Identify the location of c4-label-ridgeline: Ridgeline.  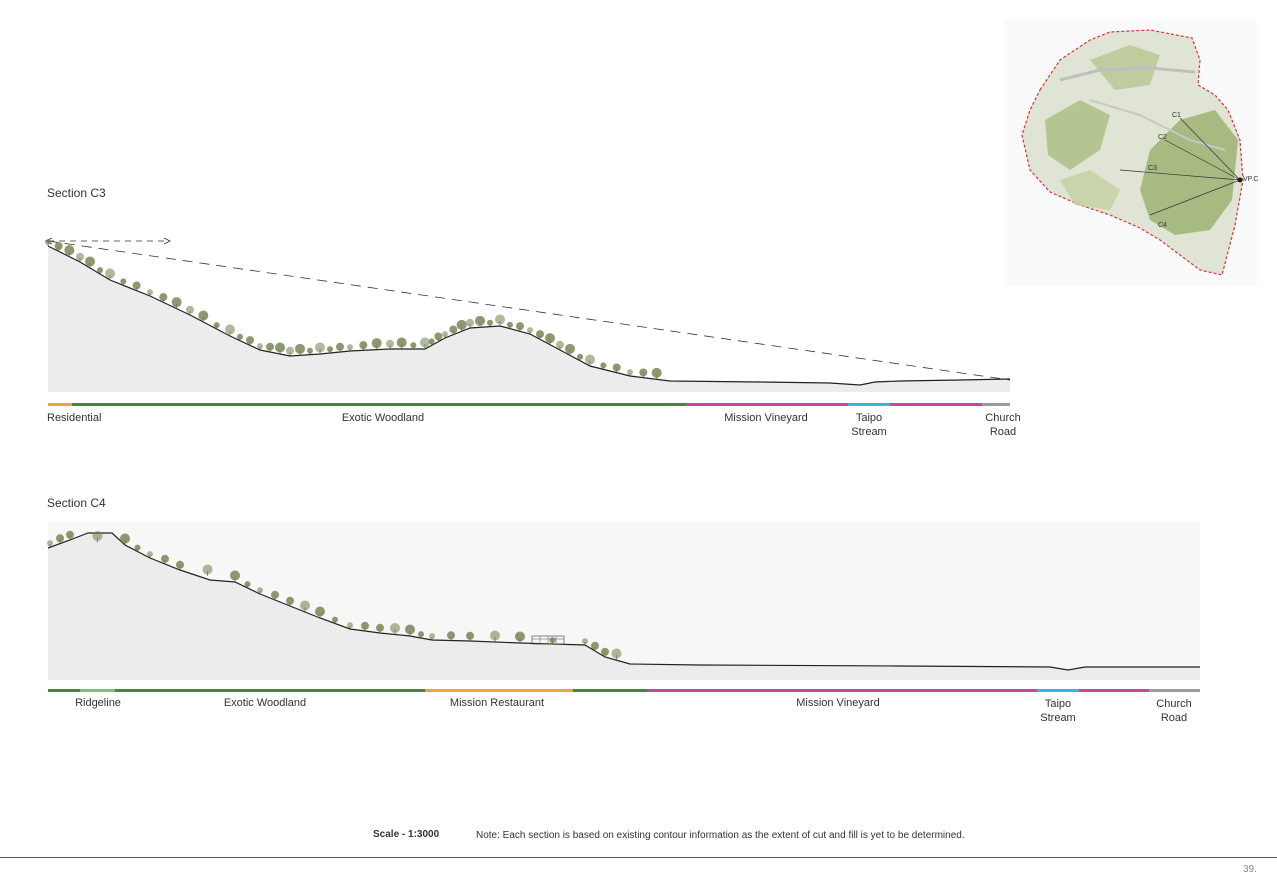
(98, 703).